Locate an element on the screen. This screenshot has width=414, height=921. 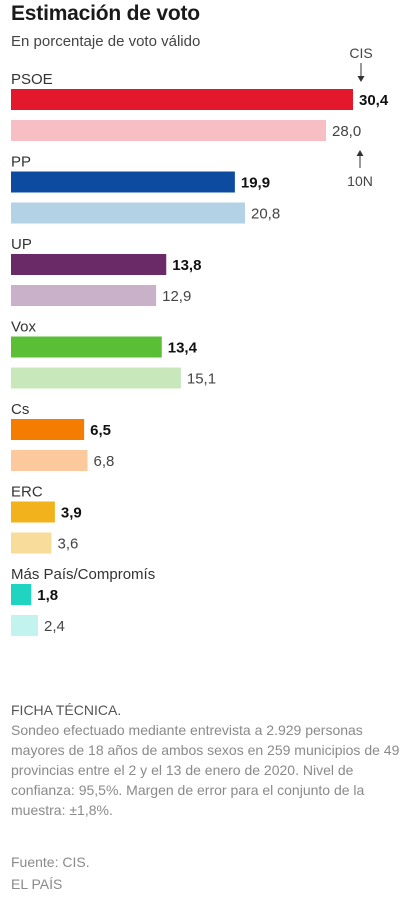
value-label-current-erc: 3,9 is located at coordinates (71, 513).